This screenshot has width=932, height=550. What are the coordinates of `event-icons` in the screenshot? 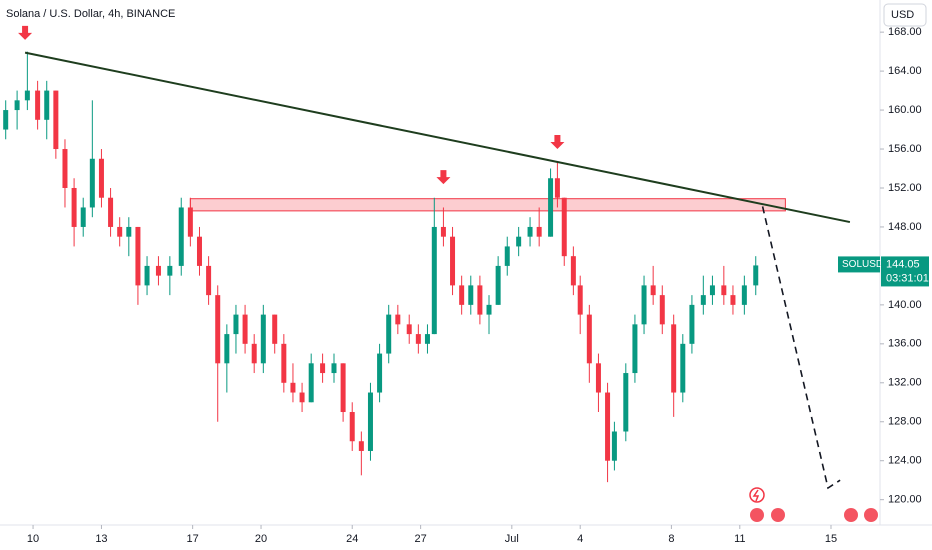 It's located at (813, 504).